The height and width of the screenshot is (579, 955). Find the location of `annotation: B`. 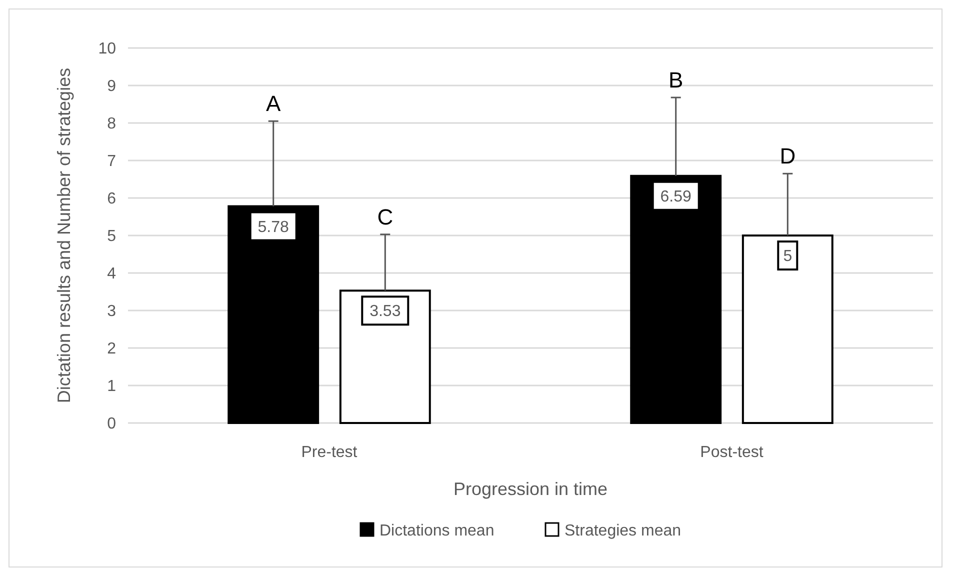

annotation: B is located at coordinates (676, 80).